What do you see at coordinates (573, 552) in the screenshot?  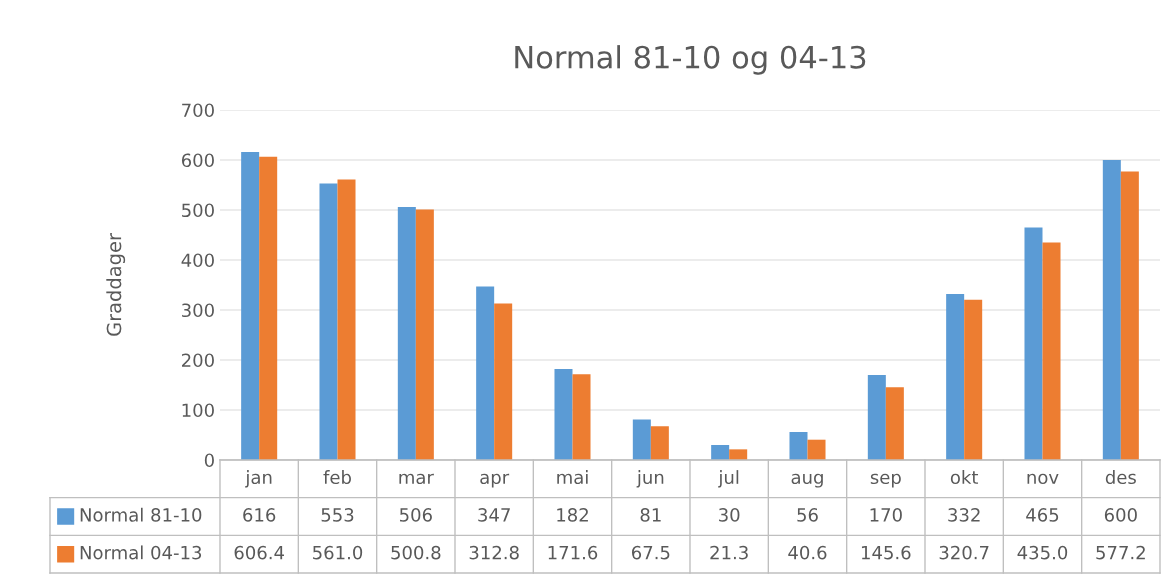 I see `data-label: 171.6` at bounding box center [573, 552].